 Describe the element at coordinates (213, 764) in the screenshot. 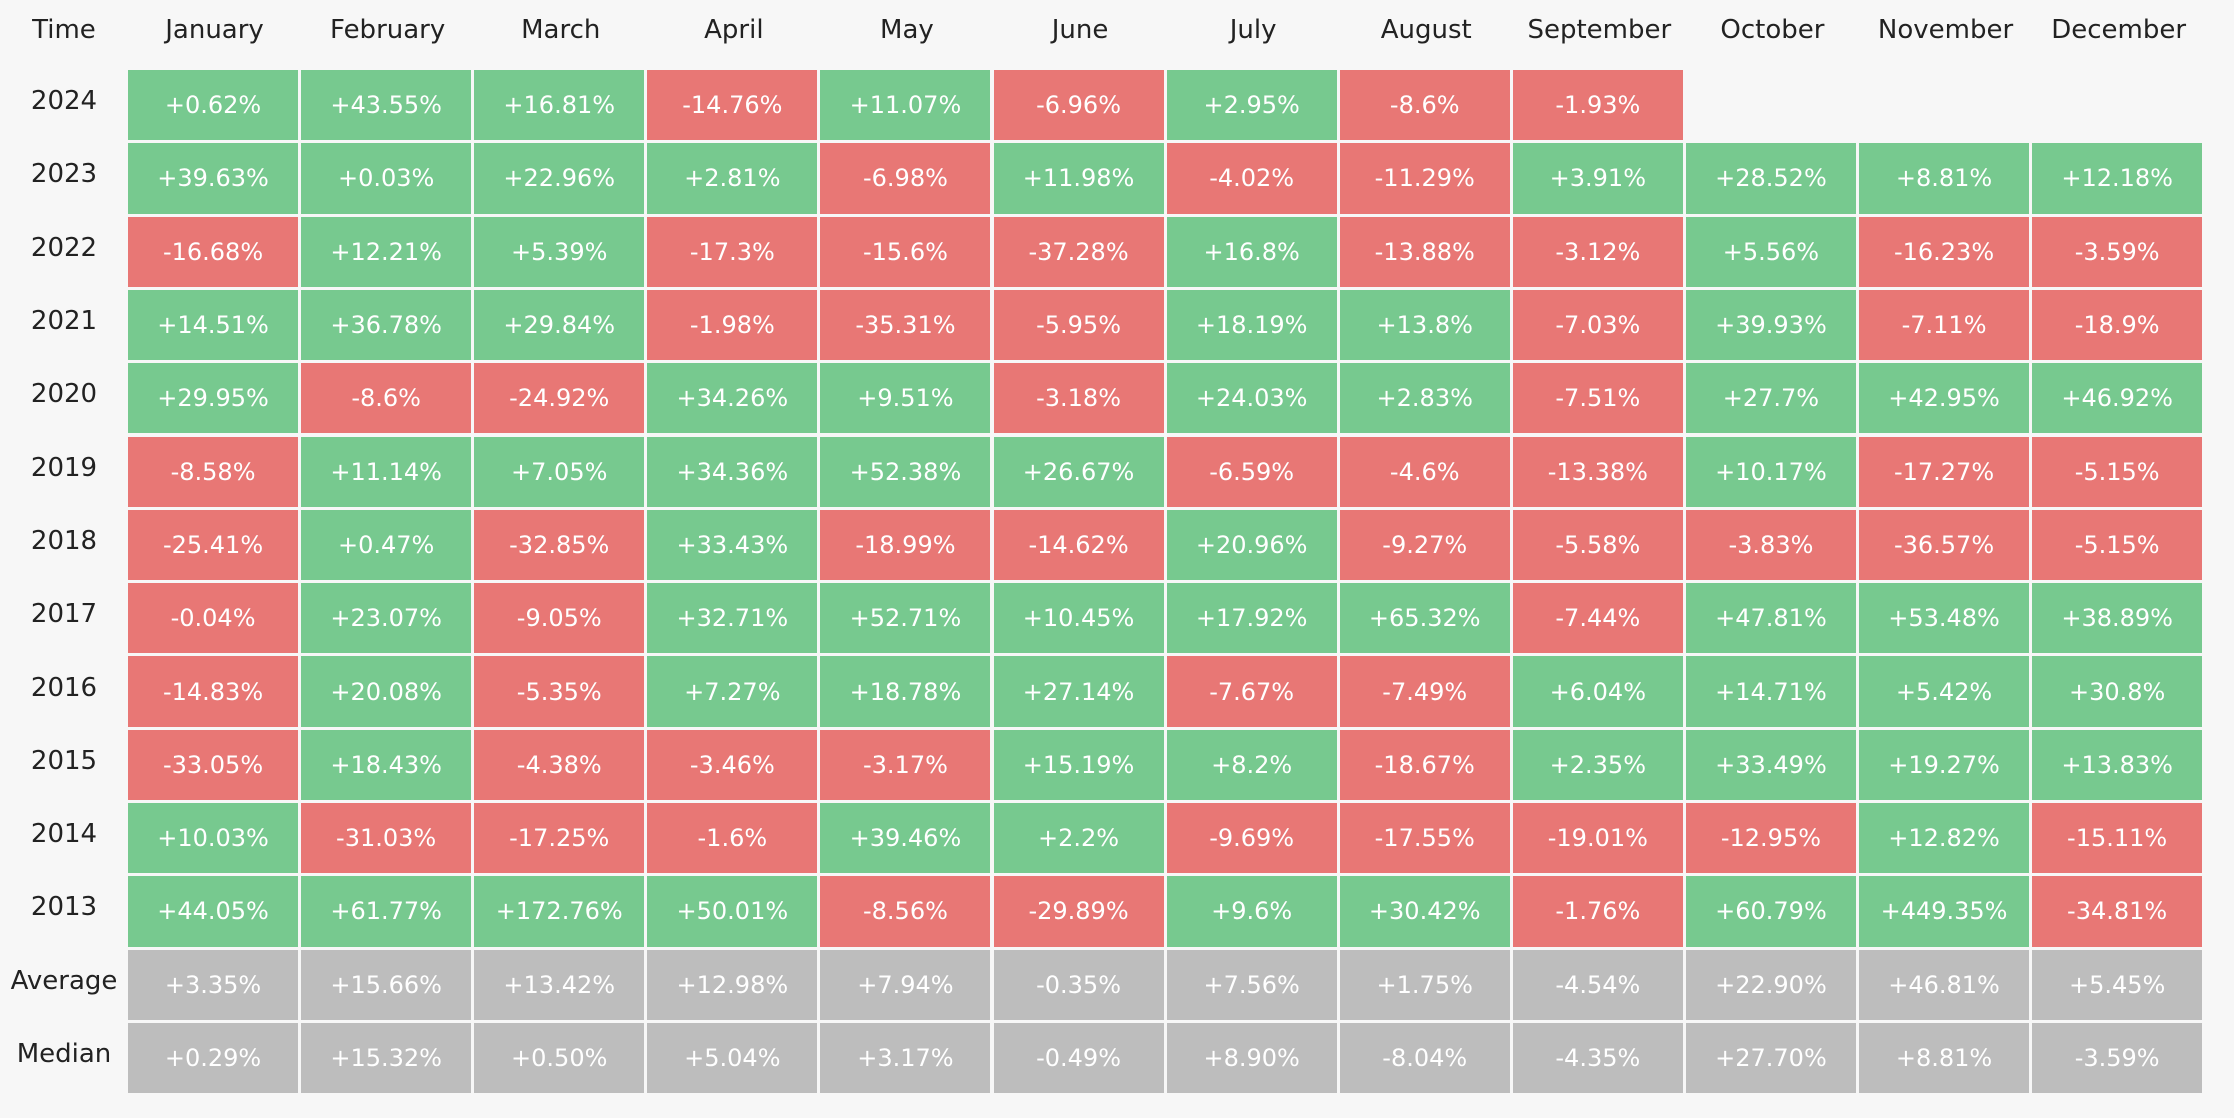

I see `return-cell: -33.05%` at that location.